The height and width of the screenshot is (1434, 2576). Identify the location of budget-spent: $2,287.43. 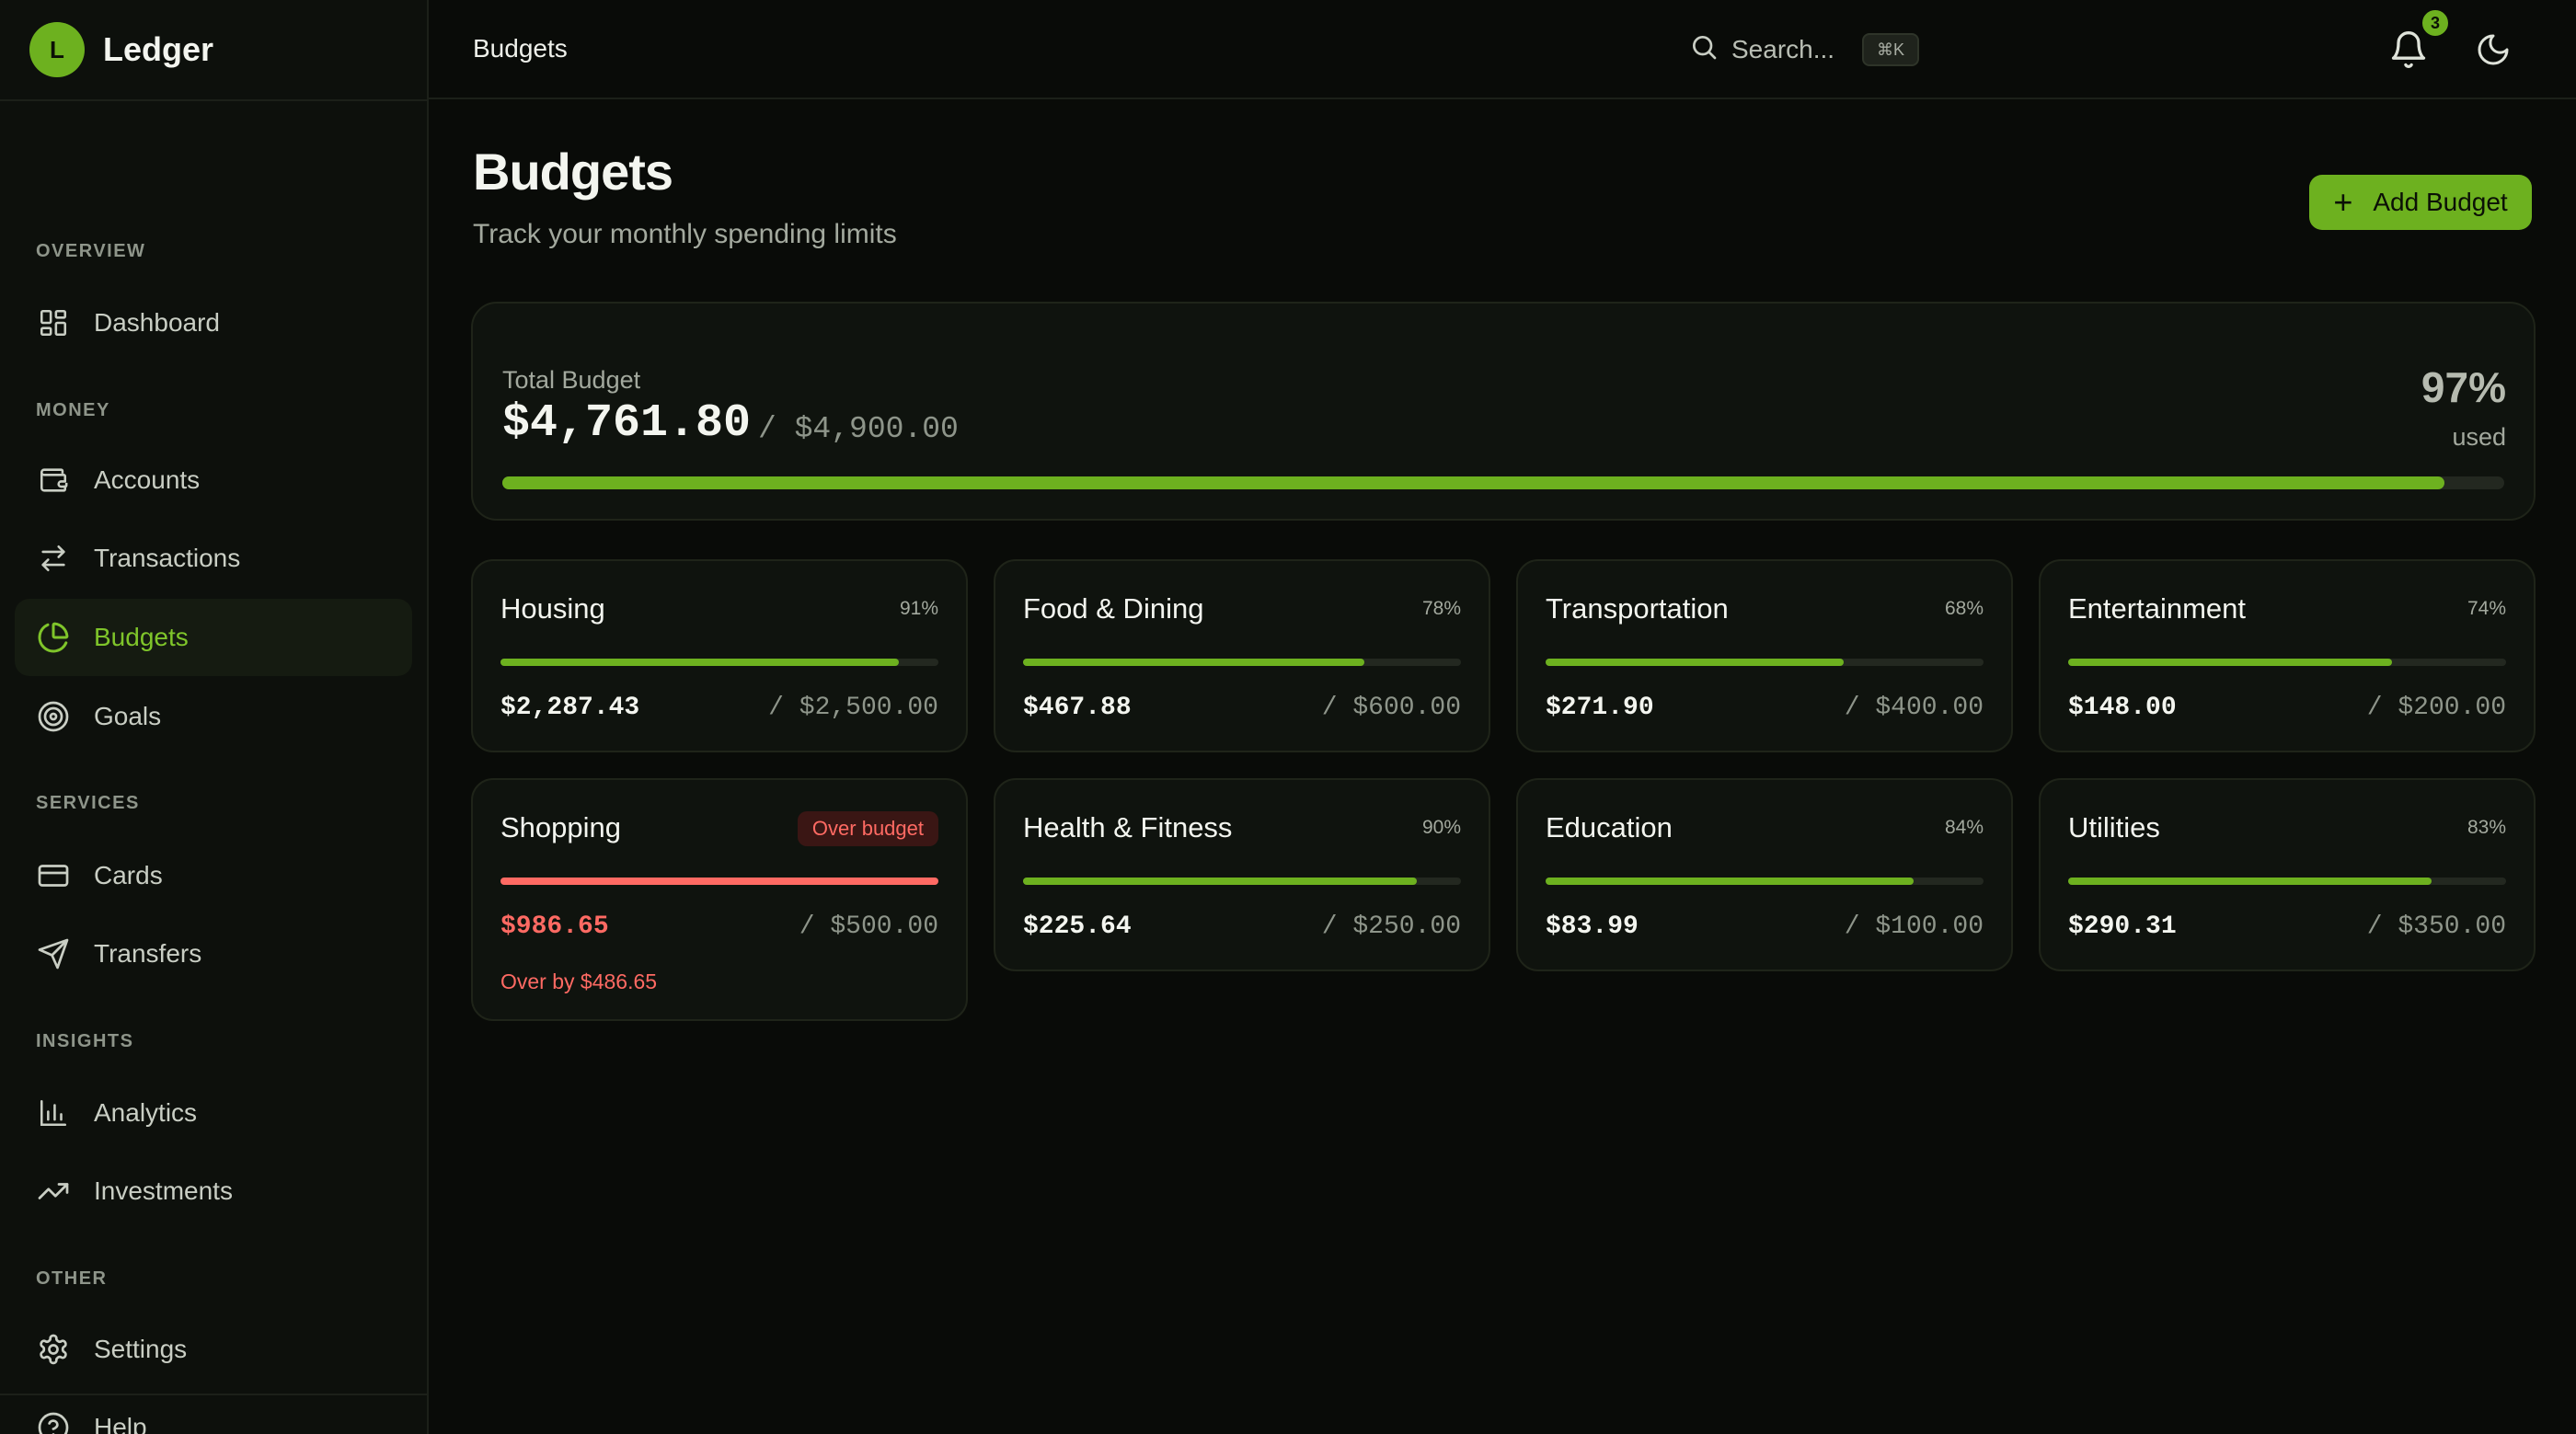
(570, 708).